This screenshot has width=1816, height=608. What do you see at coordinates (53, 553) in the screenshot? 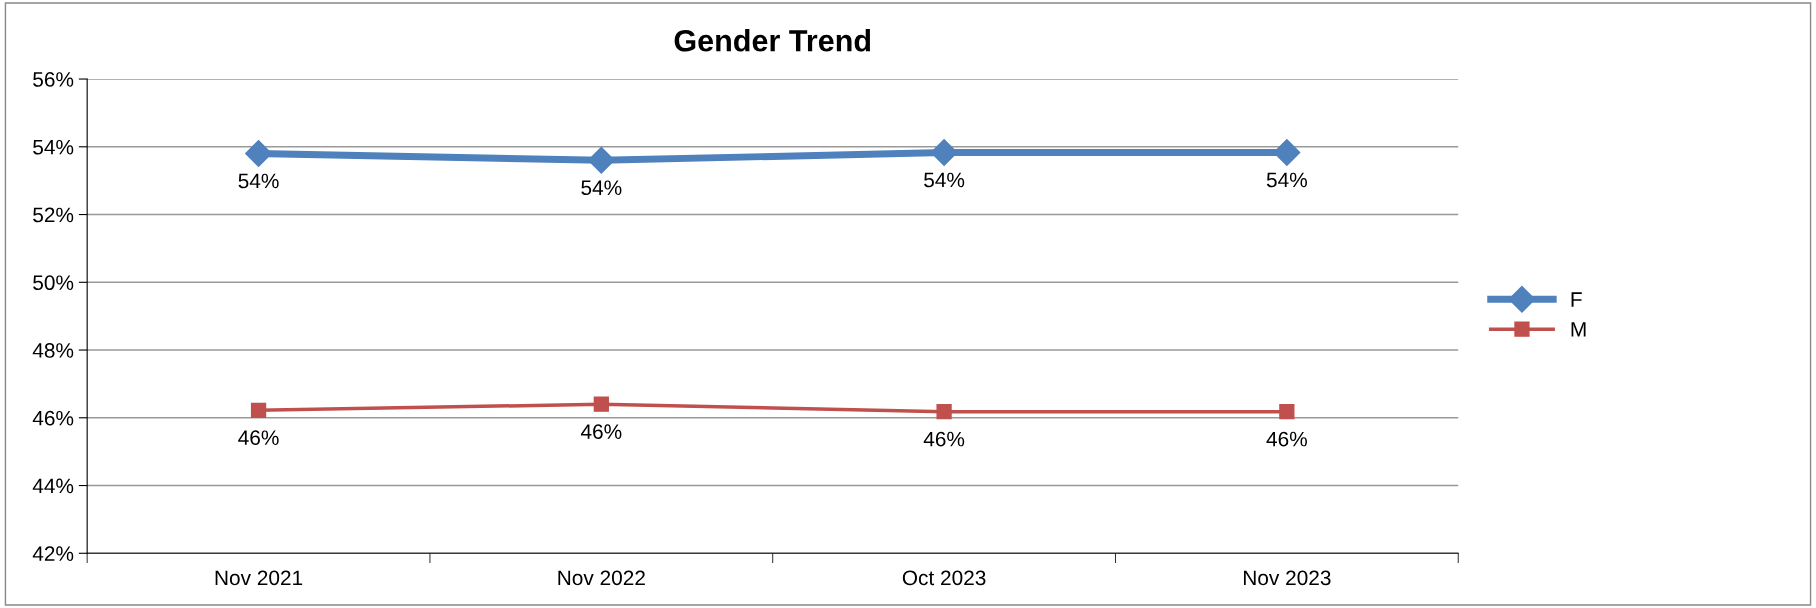
I see `y-tick-label: 42%` at bounding box center [53, 553].